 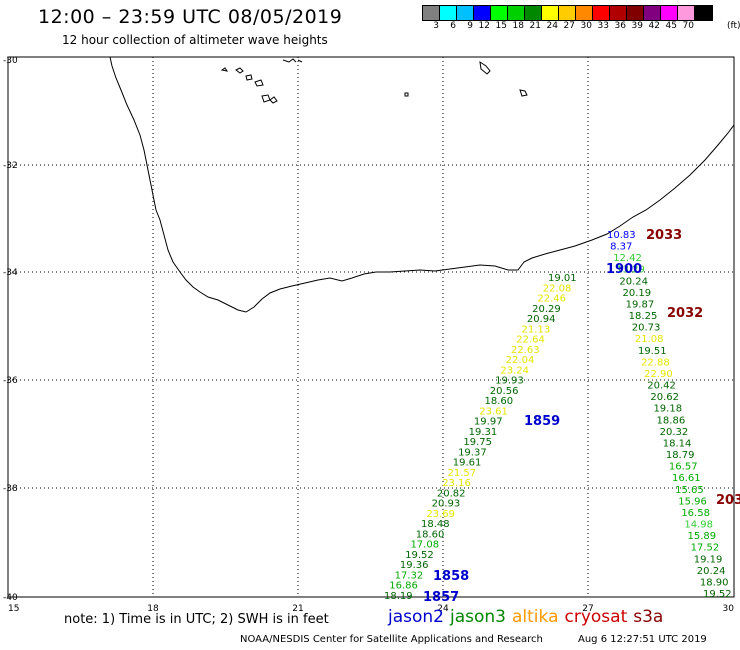 I want to click on color-scale-label: 9, so click(x=470, y=26).